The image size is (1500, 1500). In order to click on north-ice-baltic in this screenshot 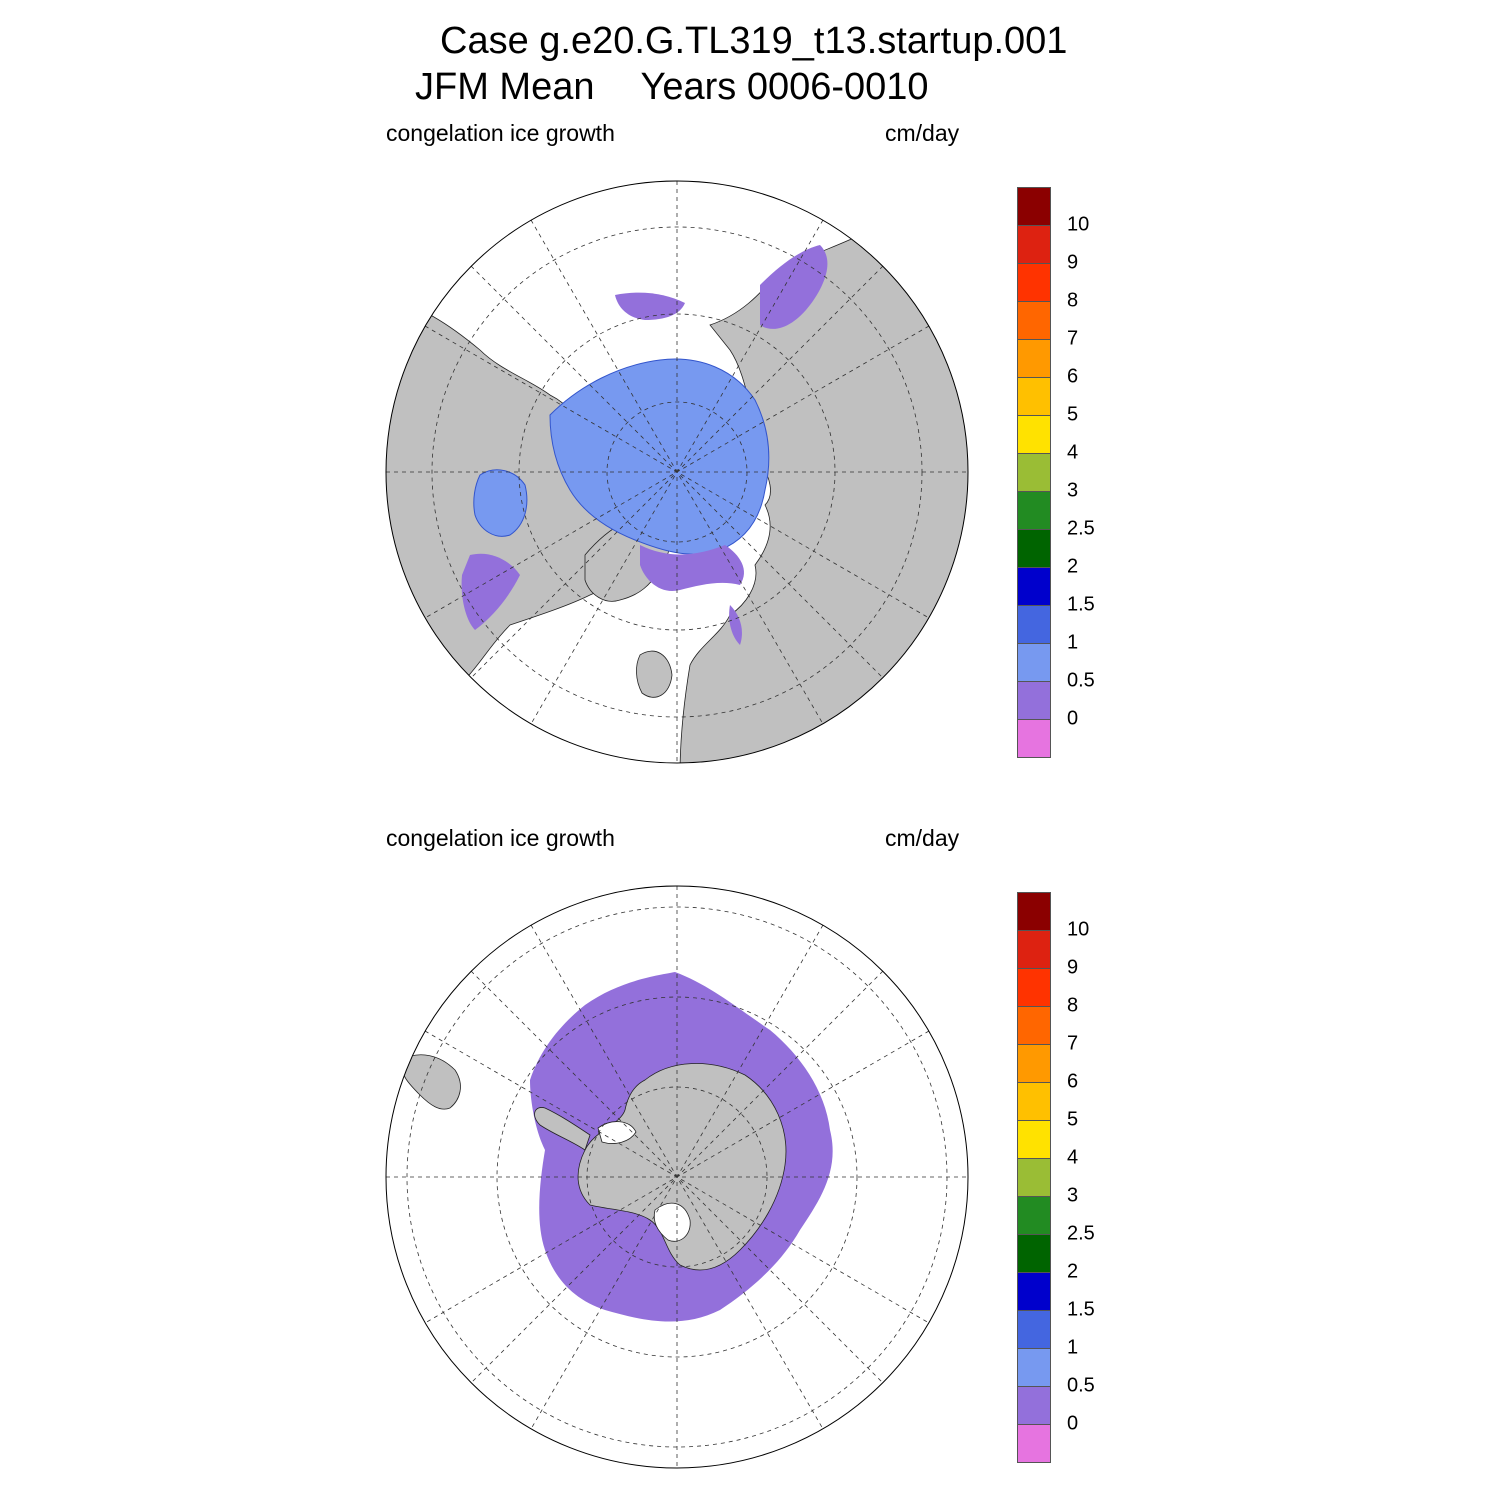, I will do `click(735, 625)`.